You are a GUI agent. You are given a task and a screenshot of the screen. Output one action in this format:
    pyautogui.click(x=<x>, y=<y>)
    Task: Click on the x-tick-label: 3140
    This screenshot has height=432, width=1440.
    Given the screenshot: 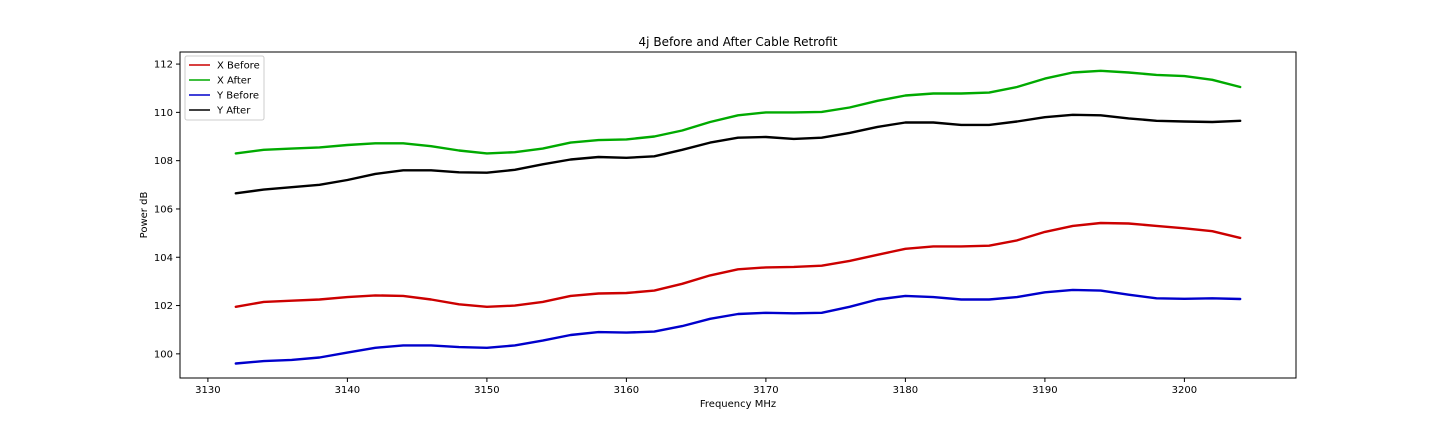 What is the action you would take?
    pyautogui.click(x=347, y=390)
    